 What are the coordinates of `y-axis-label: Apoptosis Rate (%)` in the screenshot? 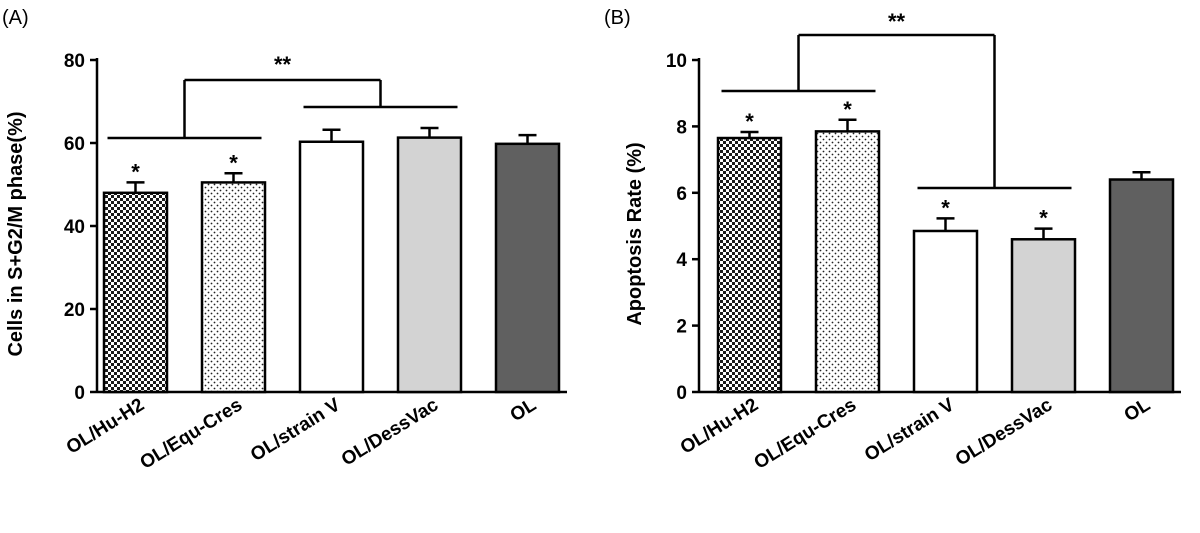 It's located at (635, 233).